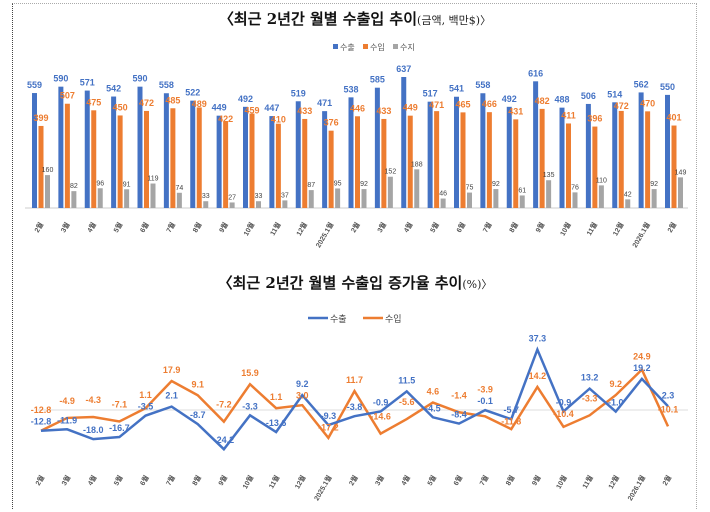 This screenshot has width=710, height=512. I want to click on data-label: -4.3, so click(93, 400).